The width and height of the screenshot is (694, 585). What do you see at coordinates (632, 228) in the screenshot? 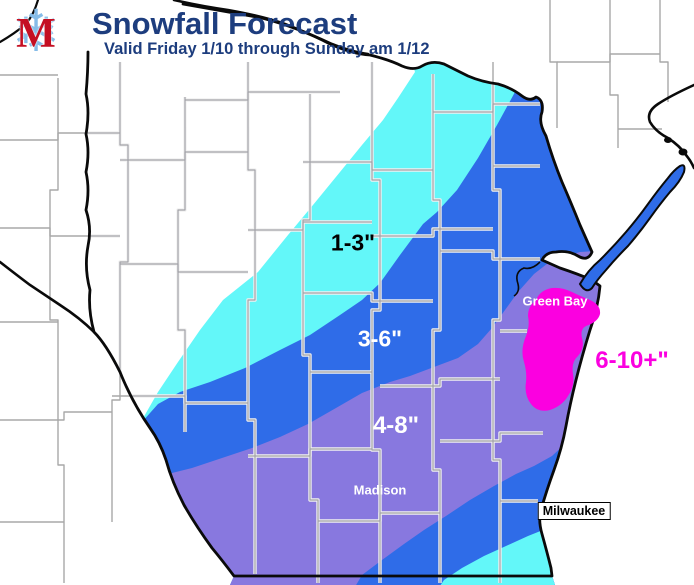
I see `door-peninsula` at bounding box center [632, 228].